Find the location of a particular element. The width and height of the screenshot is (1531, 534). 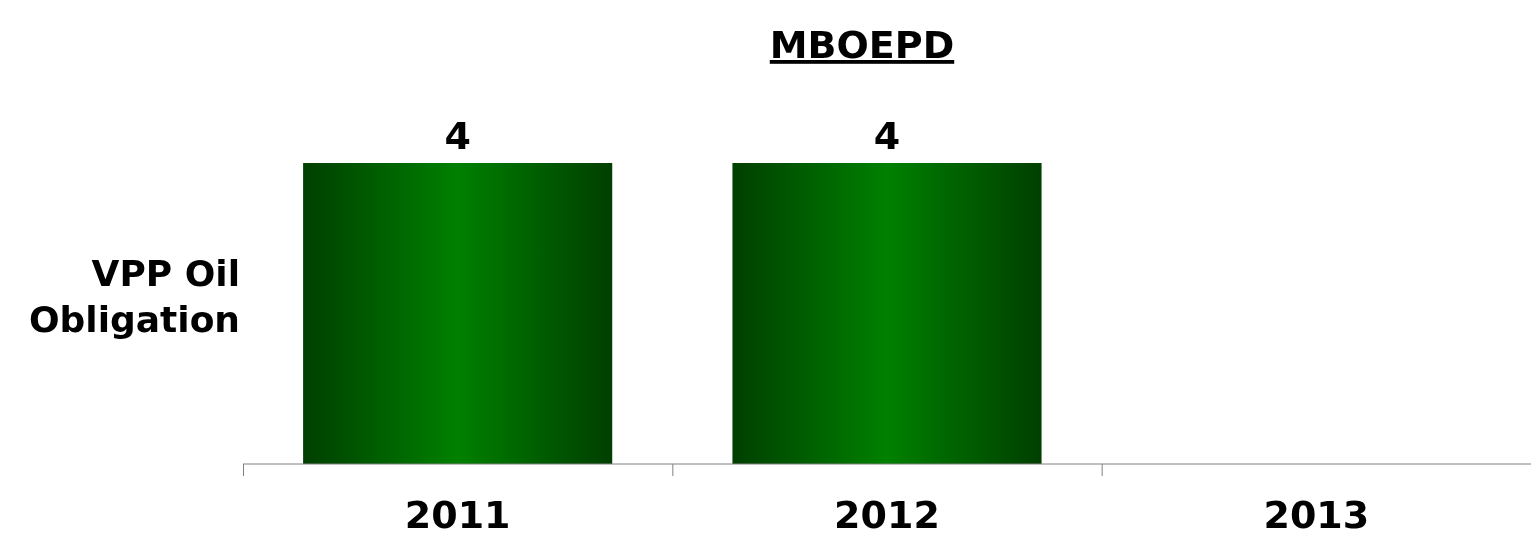

chart-title: MBOEPD is located at coordinates (862, 45).